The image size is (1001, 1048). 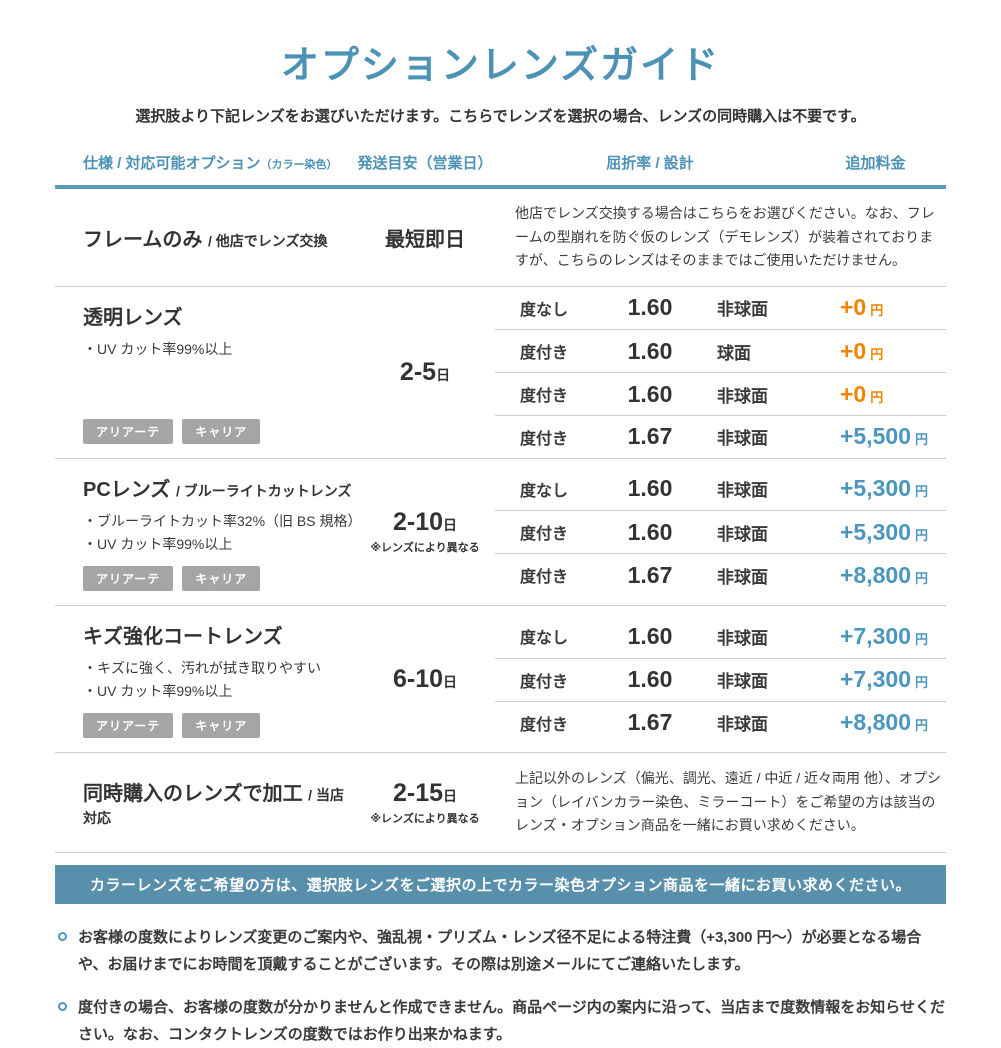 What do you see at coordinates (500, 66) in the screenshot?
I see `page-title: オプションレンズガイド` at bounding box center [500, 66].